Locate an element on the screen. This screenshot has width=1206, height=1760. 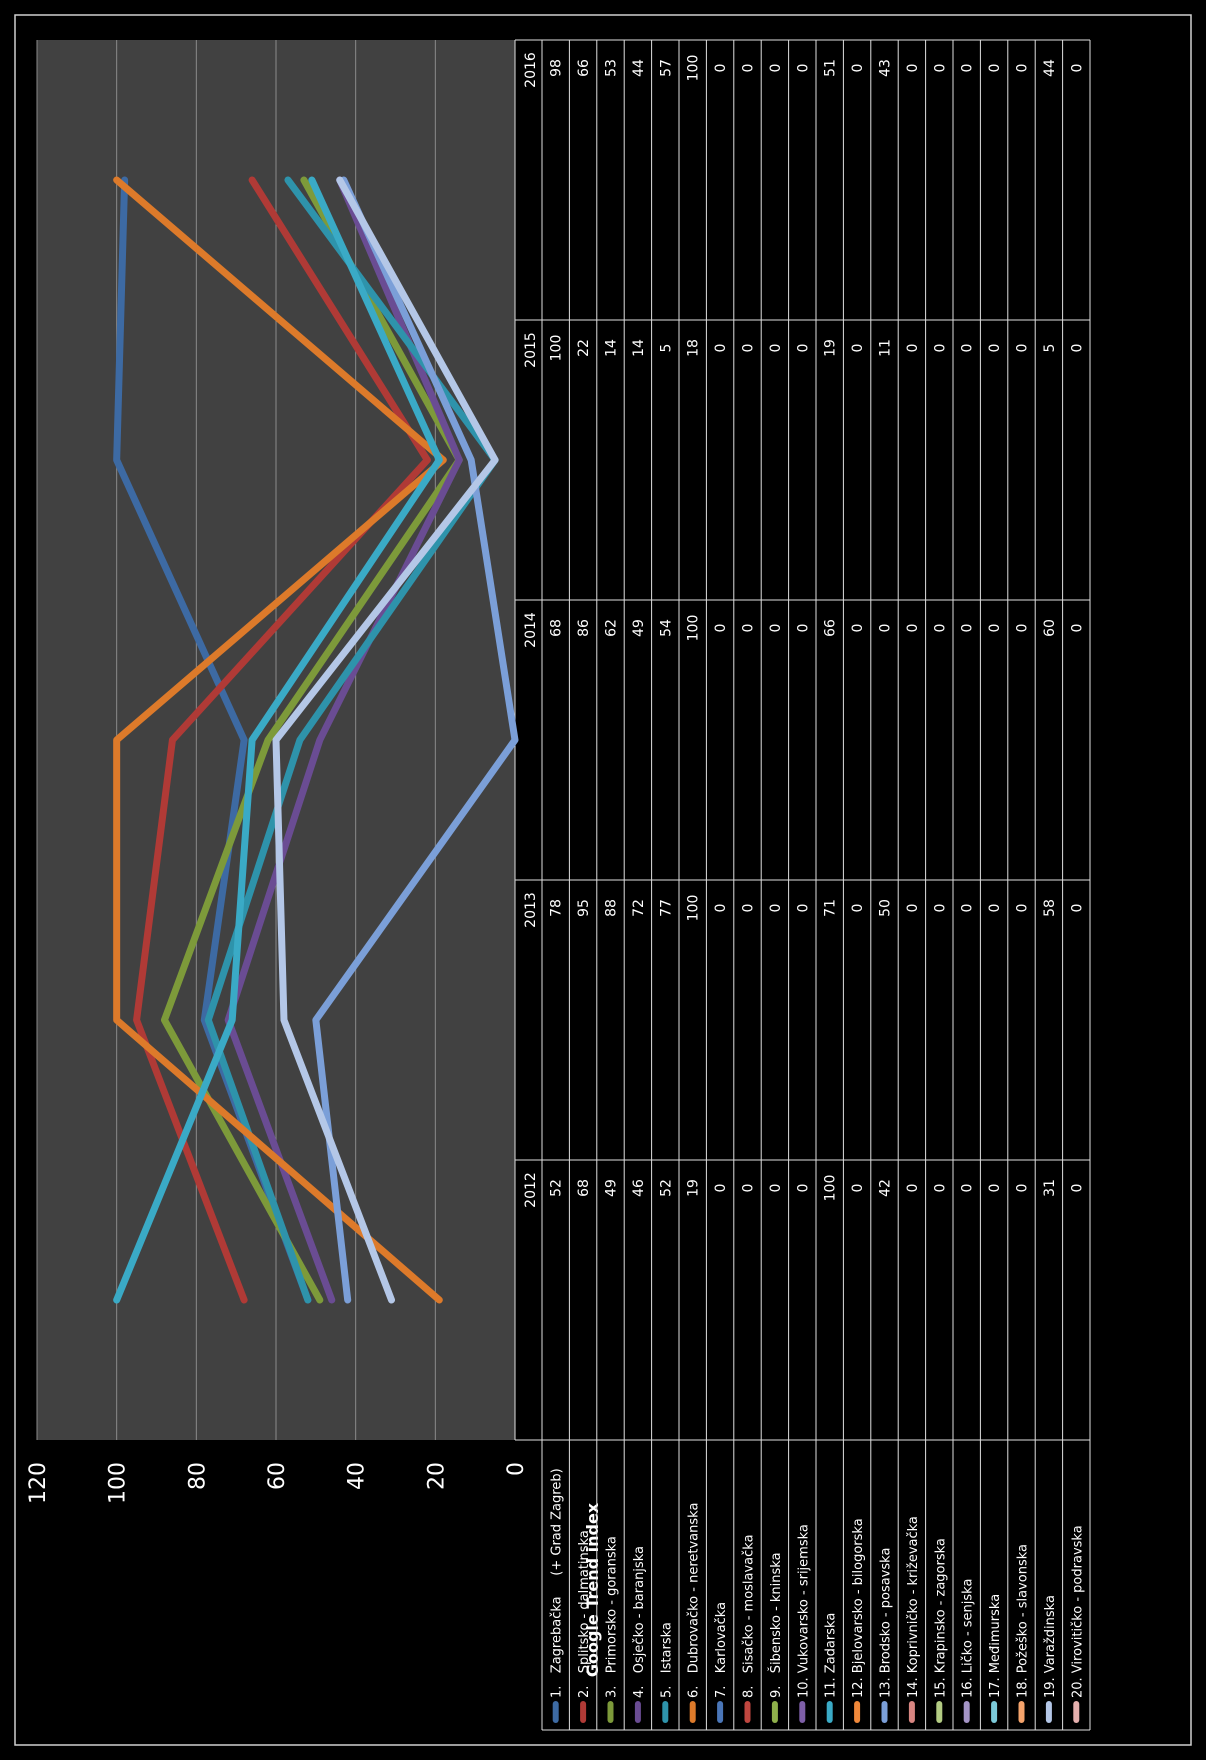
table-value: 22 is located at coordinates (584, 348).